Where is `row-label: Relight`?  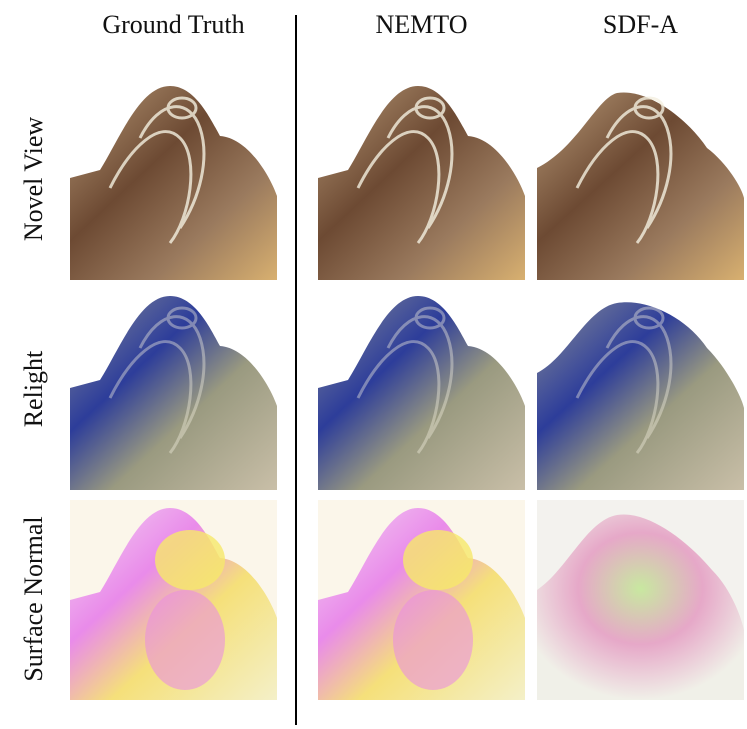 row-label: Relight is located at coordinates (33, 389).